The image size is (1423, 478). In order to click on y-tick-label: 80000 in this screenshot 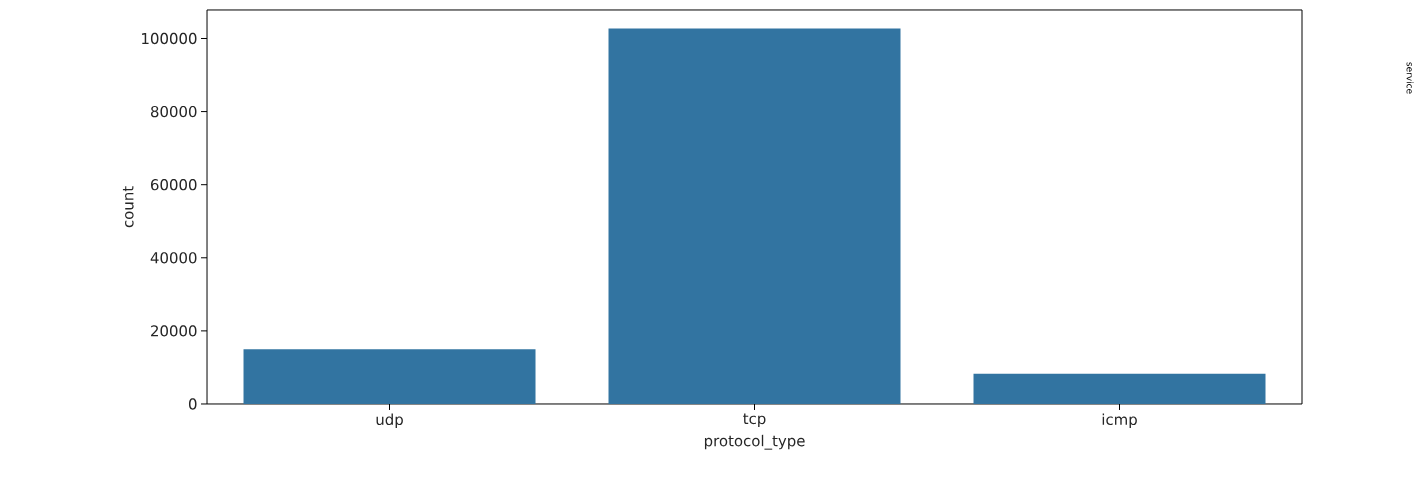, I will do `click(173, 111)`.